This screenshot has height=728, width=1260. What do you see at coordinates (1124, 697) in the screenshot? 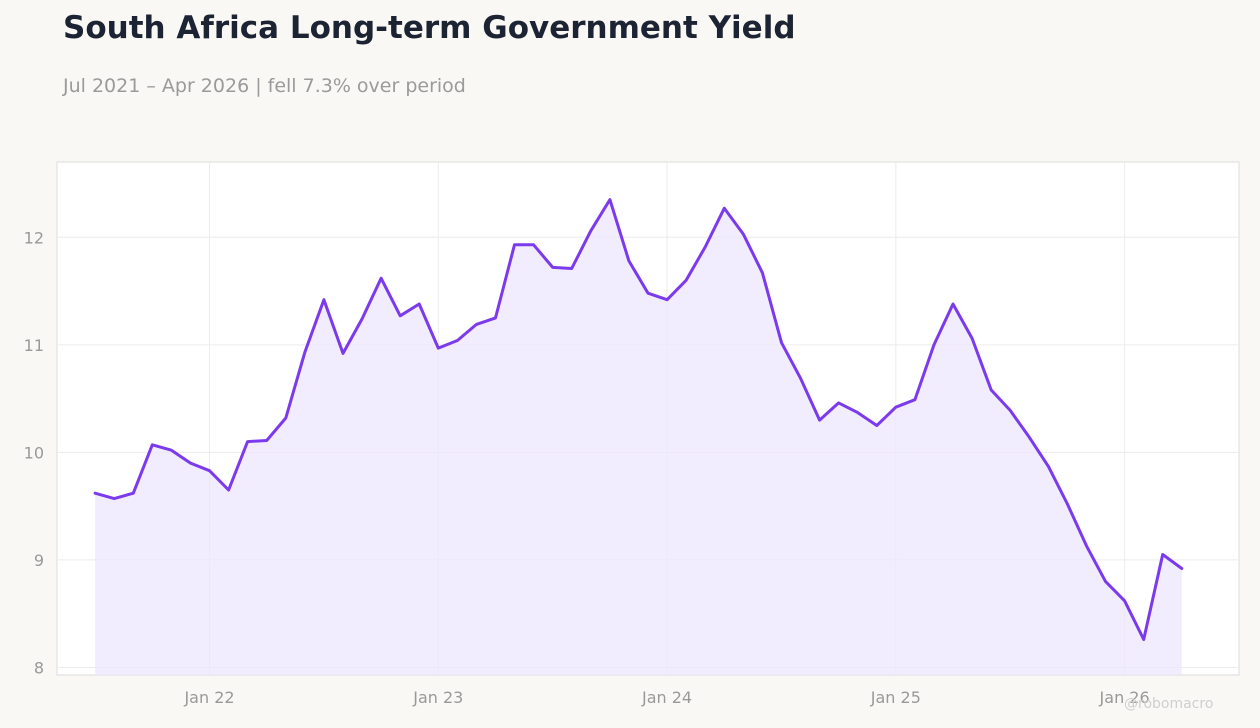
I see `x-tick-label: Jan 26` at bounding box center [1124, 697].